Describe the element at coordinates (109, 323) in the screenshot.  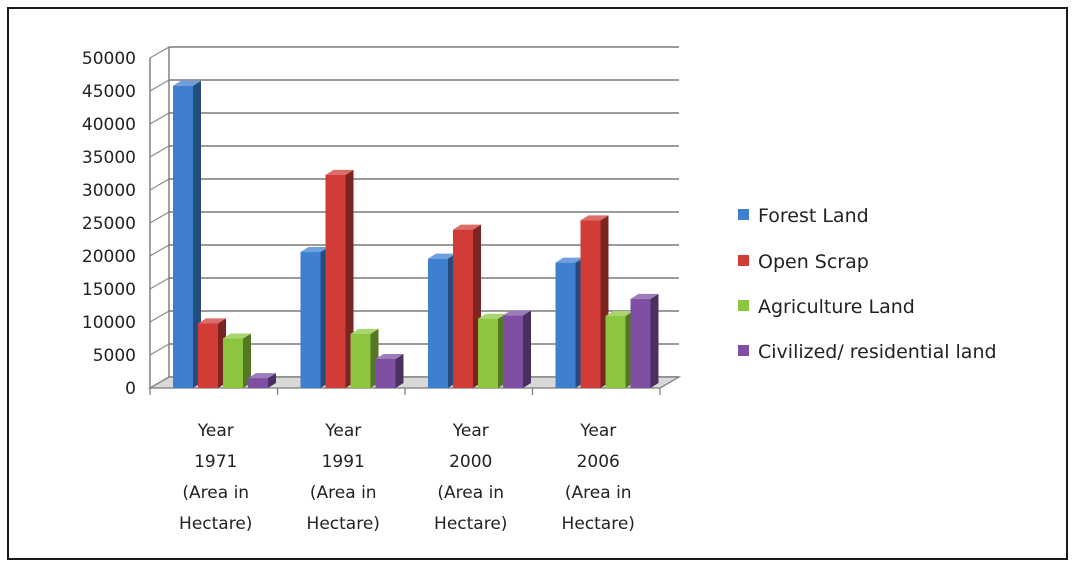
I see `y-tick-label: 10000` at that location.